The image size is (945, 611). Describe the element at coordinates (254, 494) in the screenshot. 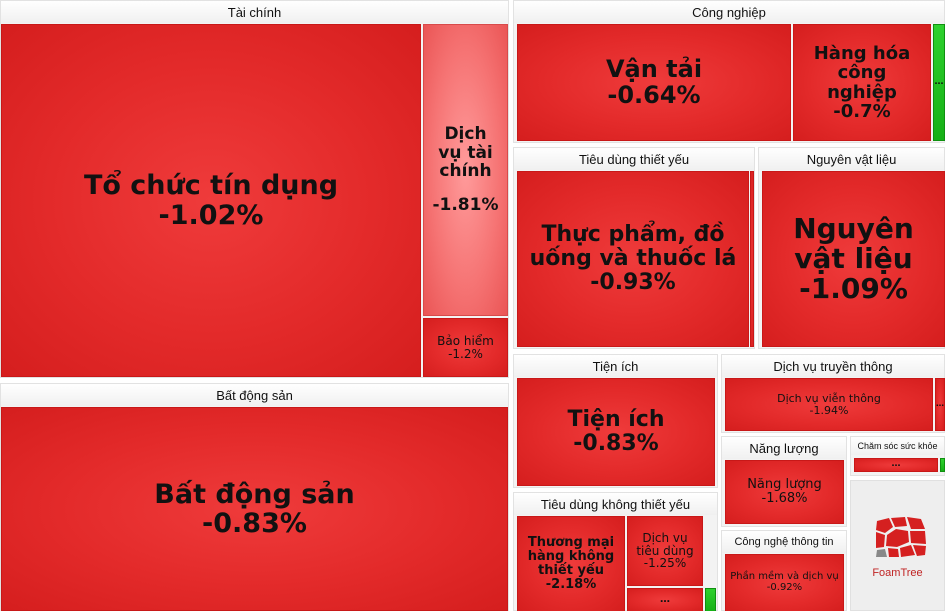

I see `tile-label: Bất động sản` at that location.